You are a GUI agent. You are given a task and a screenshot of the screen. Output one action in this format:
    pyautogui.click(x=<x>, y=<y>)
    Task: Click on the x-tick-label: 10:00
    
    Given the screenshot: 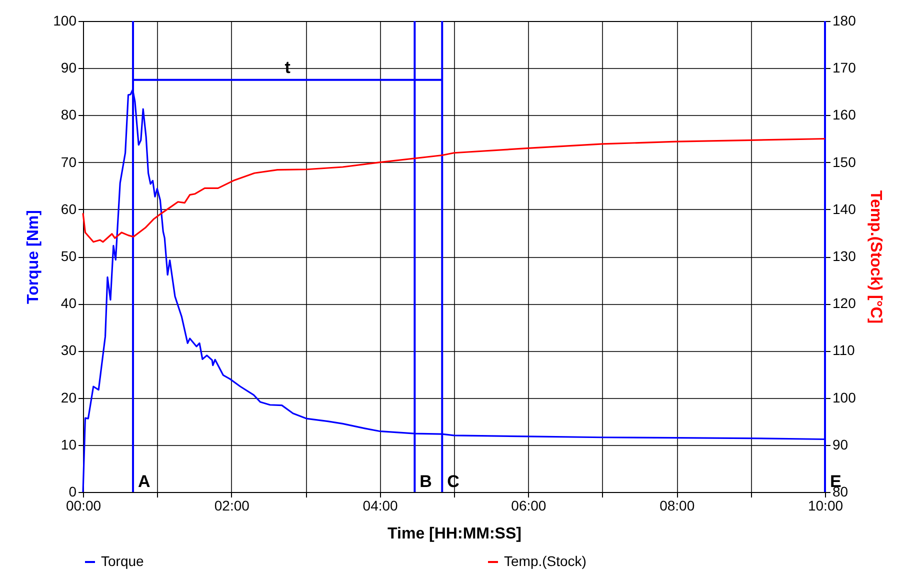 What is the action you would take?
    pyautogui.click(x=826, y=506)
    